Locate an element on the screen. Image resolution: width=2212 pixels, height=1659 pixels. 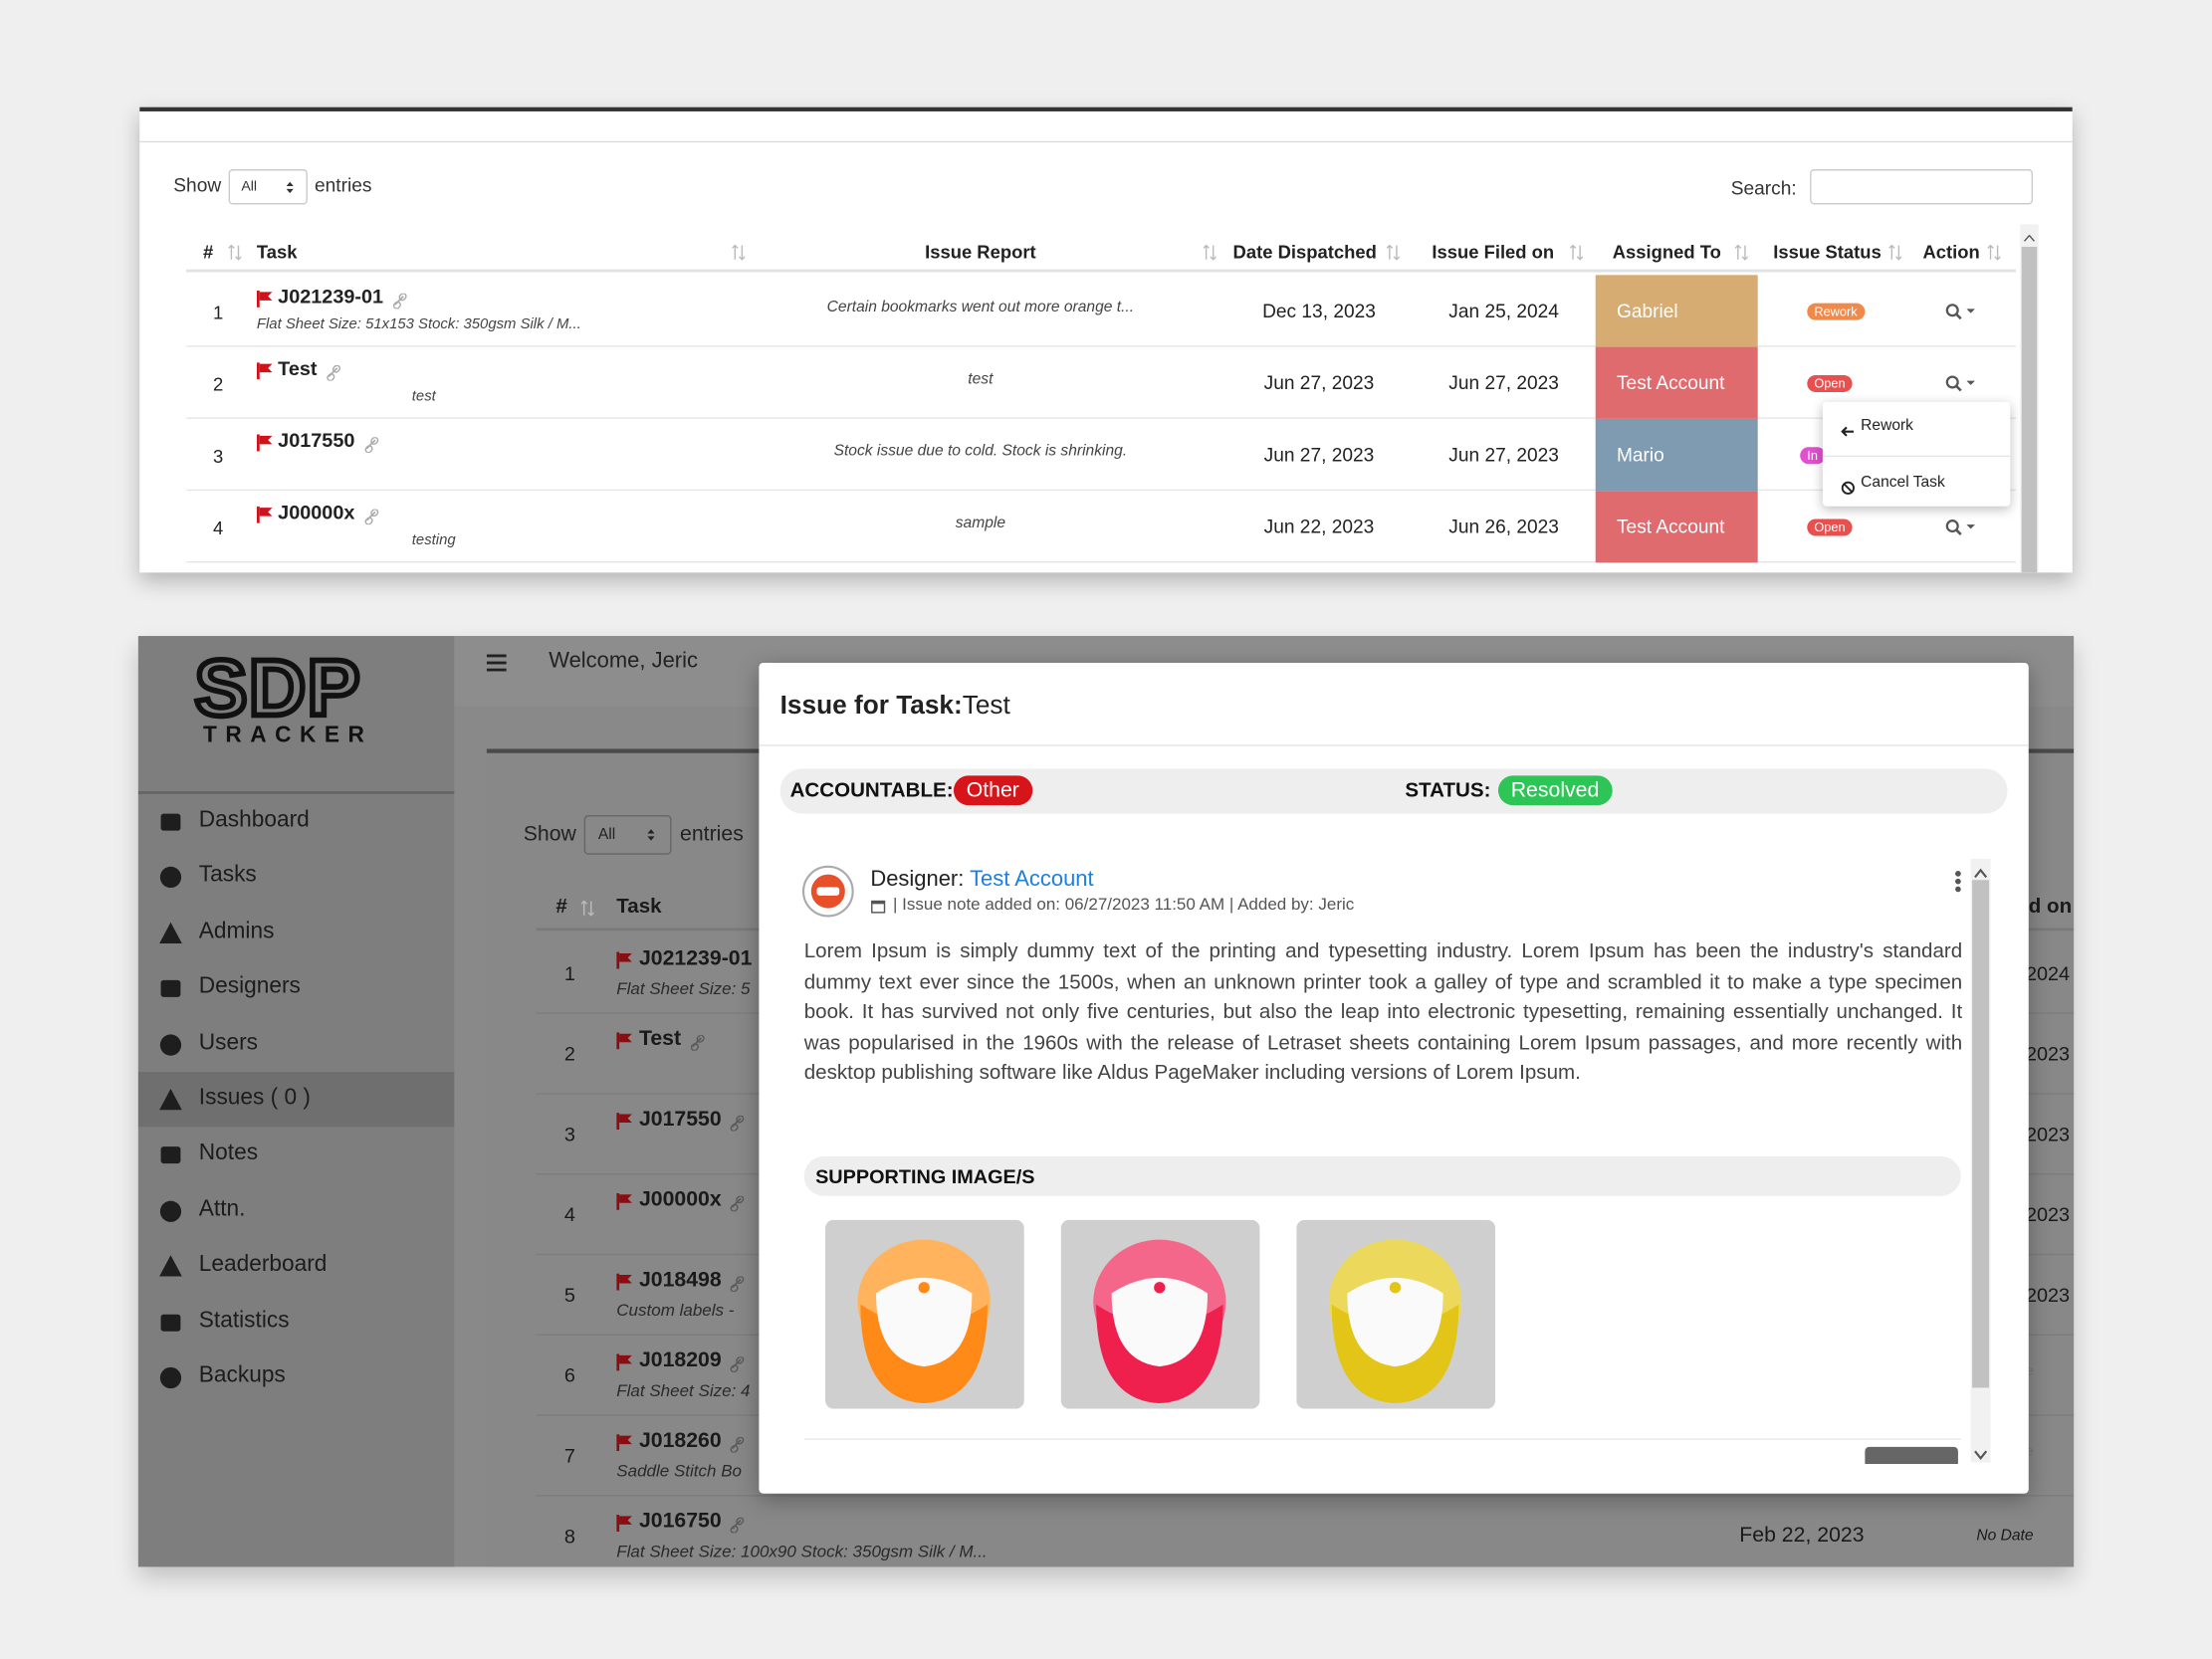
issue-filed: Jan 25, 2024 is located at coordinates (1503, 311).